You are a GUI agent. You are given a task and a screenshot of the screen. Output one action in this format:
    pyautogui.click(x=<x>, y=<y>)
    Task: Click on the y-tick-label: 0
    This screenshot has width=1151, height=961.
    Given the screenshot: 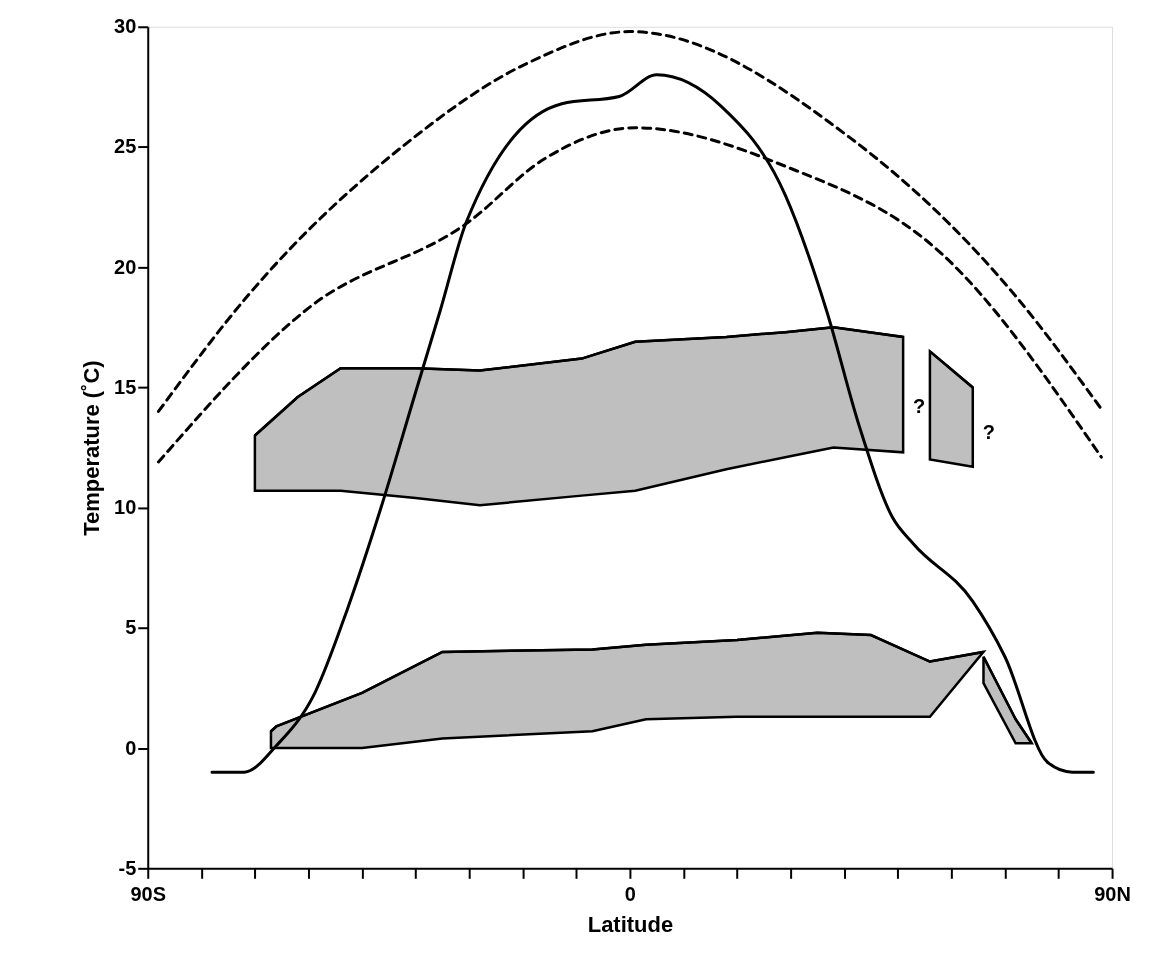 What is the action you would take?
    pyautogui.click(x=131, y=747)
    